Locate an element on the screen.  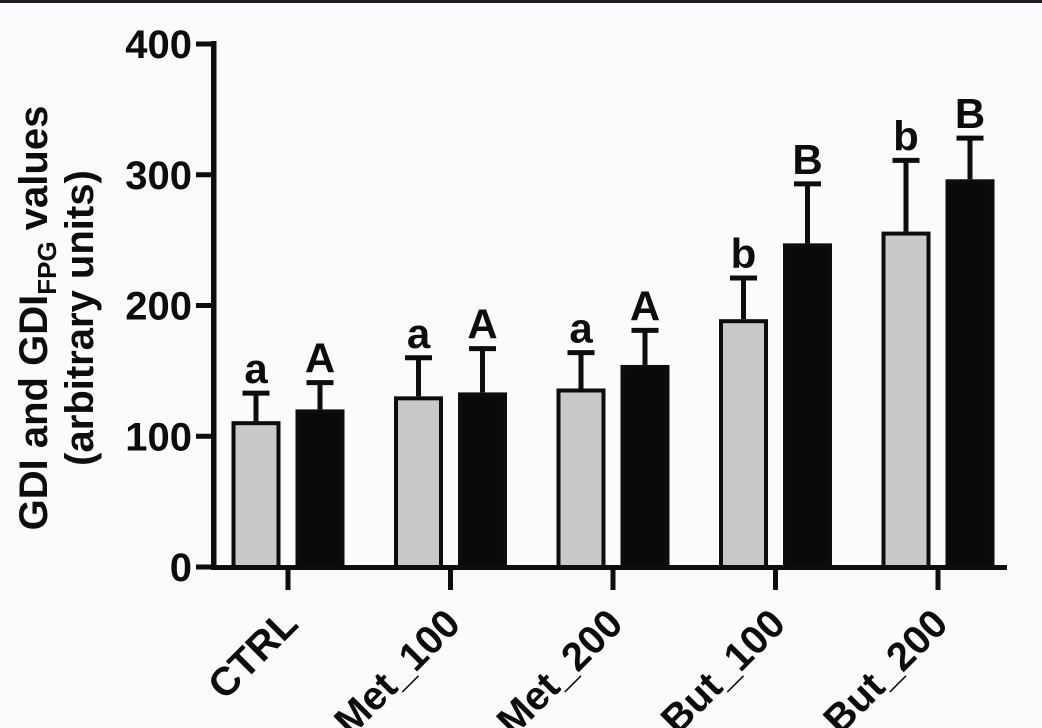
x-tick-ctrl is located at coordinates (288, 579).